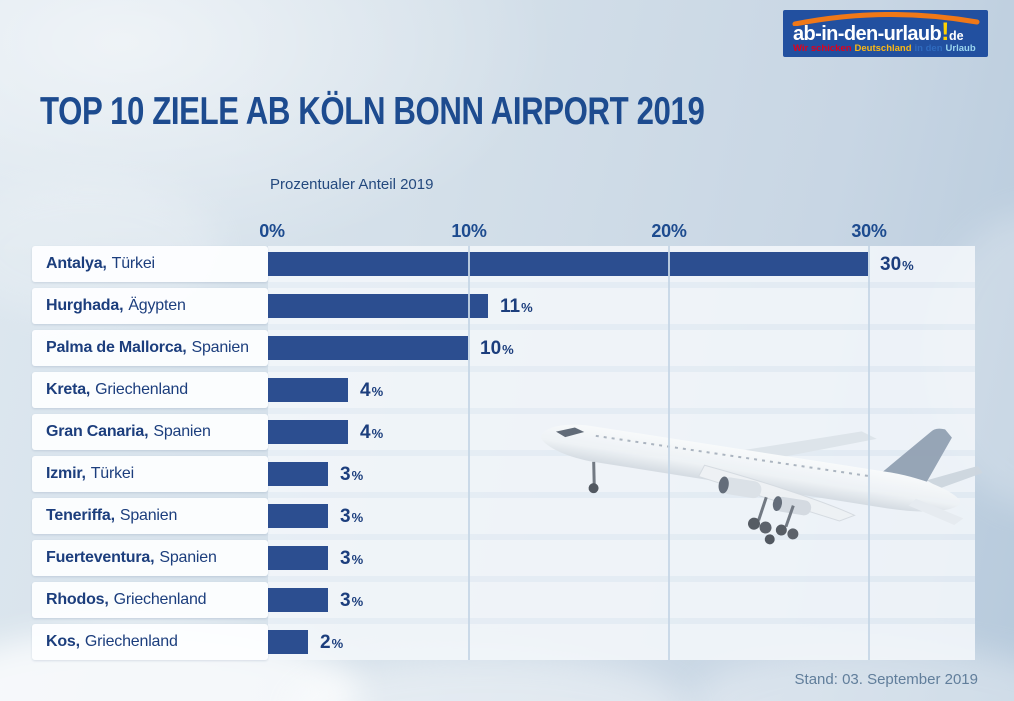 The image size is (1014, 701). What do you see at coordinates (867, 34) in the screenshot?
I see `brand-name: ab-in-den-urlaub` at bounding box center [867, 34].